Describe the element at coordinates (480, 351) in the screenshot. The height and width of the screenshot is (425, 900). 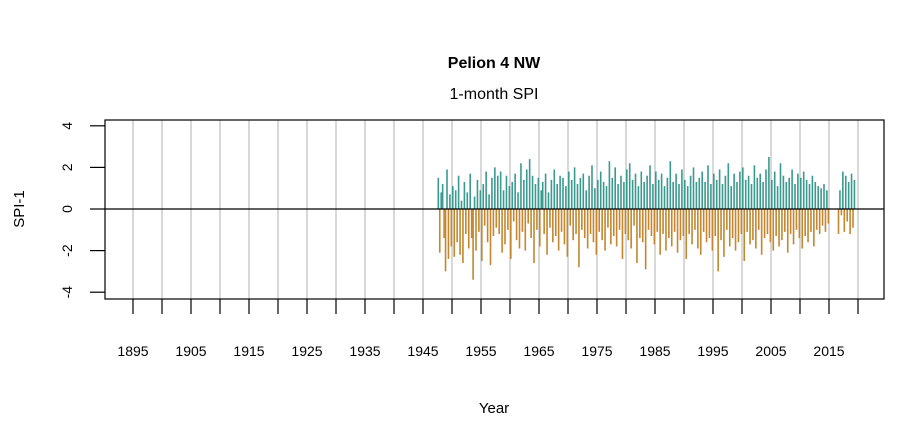
I see `x-tick-label: 1955` at that location.